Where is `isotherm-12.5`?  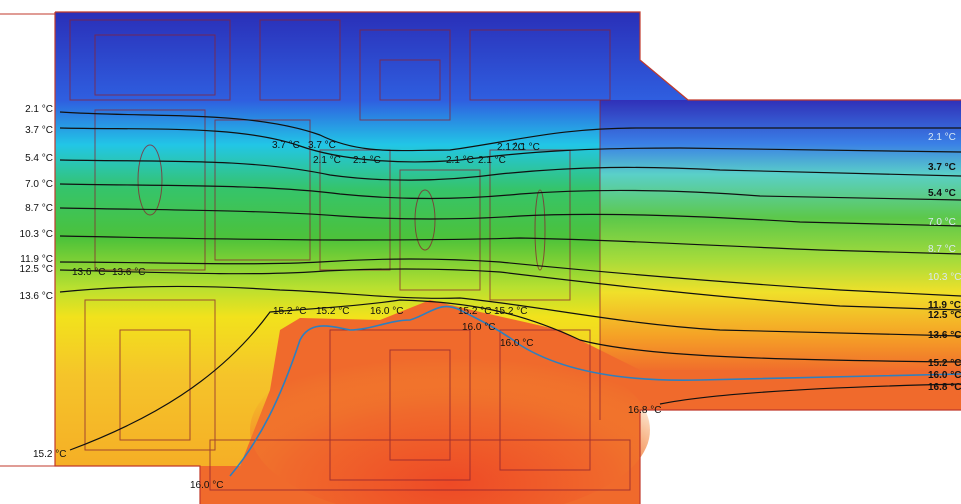
isotherm-12.5 is located at coordinates (510, 289).